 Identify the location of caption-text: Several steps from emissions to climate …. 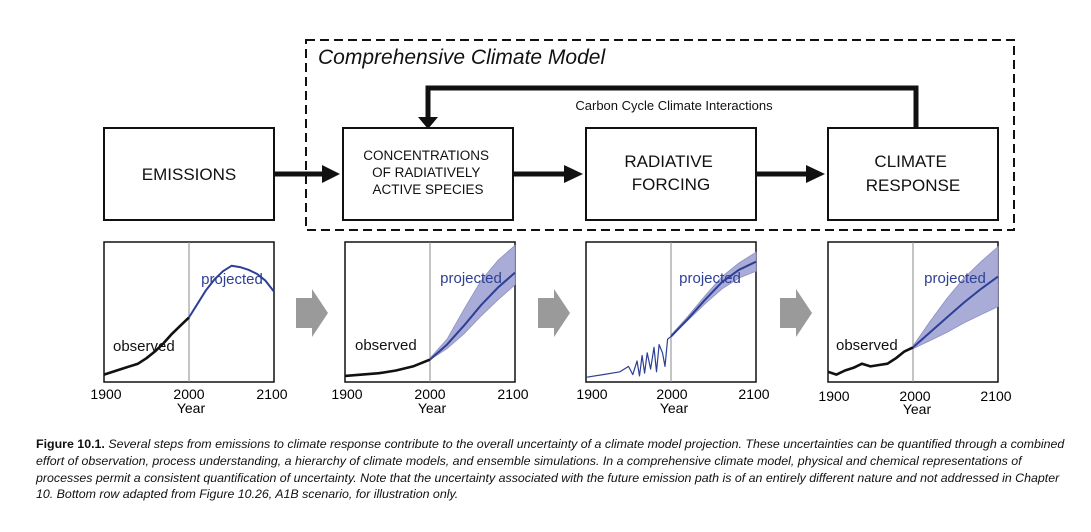
(550, 469).